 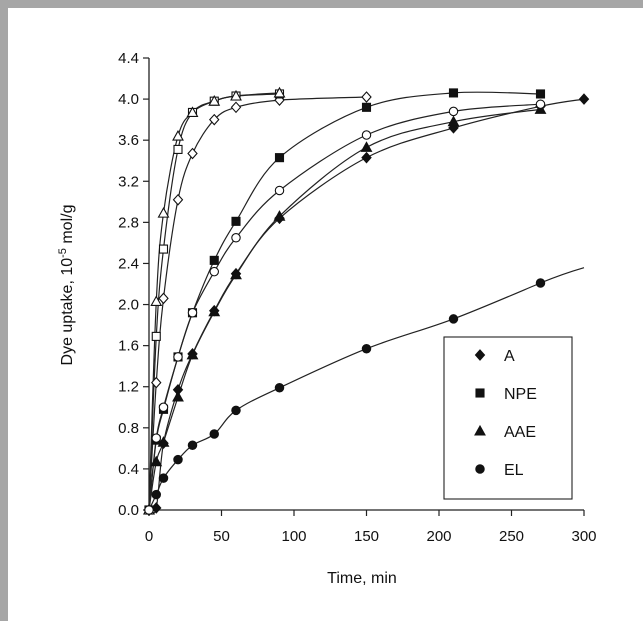 What do you see at coordinates (128, 469) in the screenshot?
I see `y-tick-label: 0.4` at bounding box center [128, 469].